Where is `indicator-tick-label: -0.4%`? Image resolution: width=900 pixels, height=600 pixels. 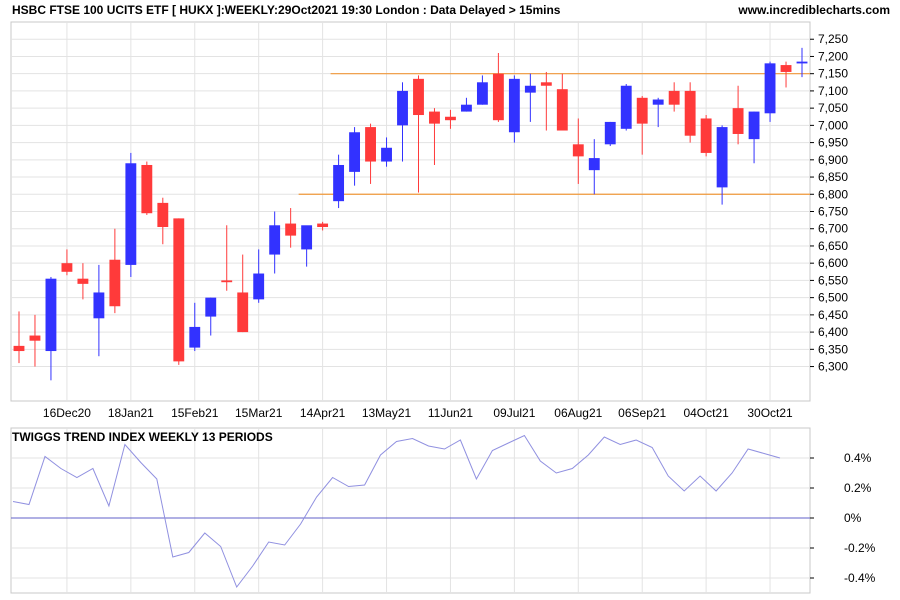 indicator-tick-label: -0.4% is located at coordinates (860, 578).